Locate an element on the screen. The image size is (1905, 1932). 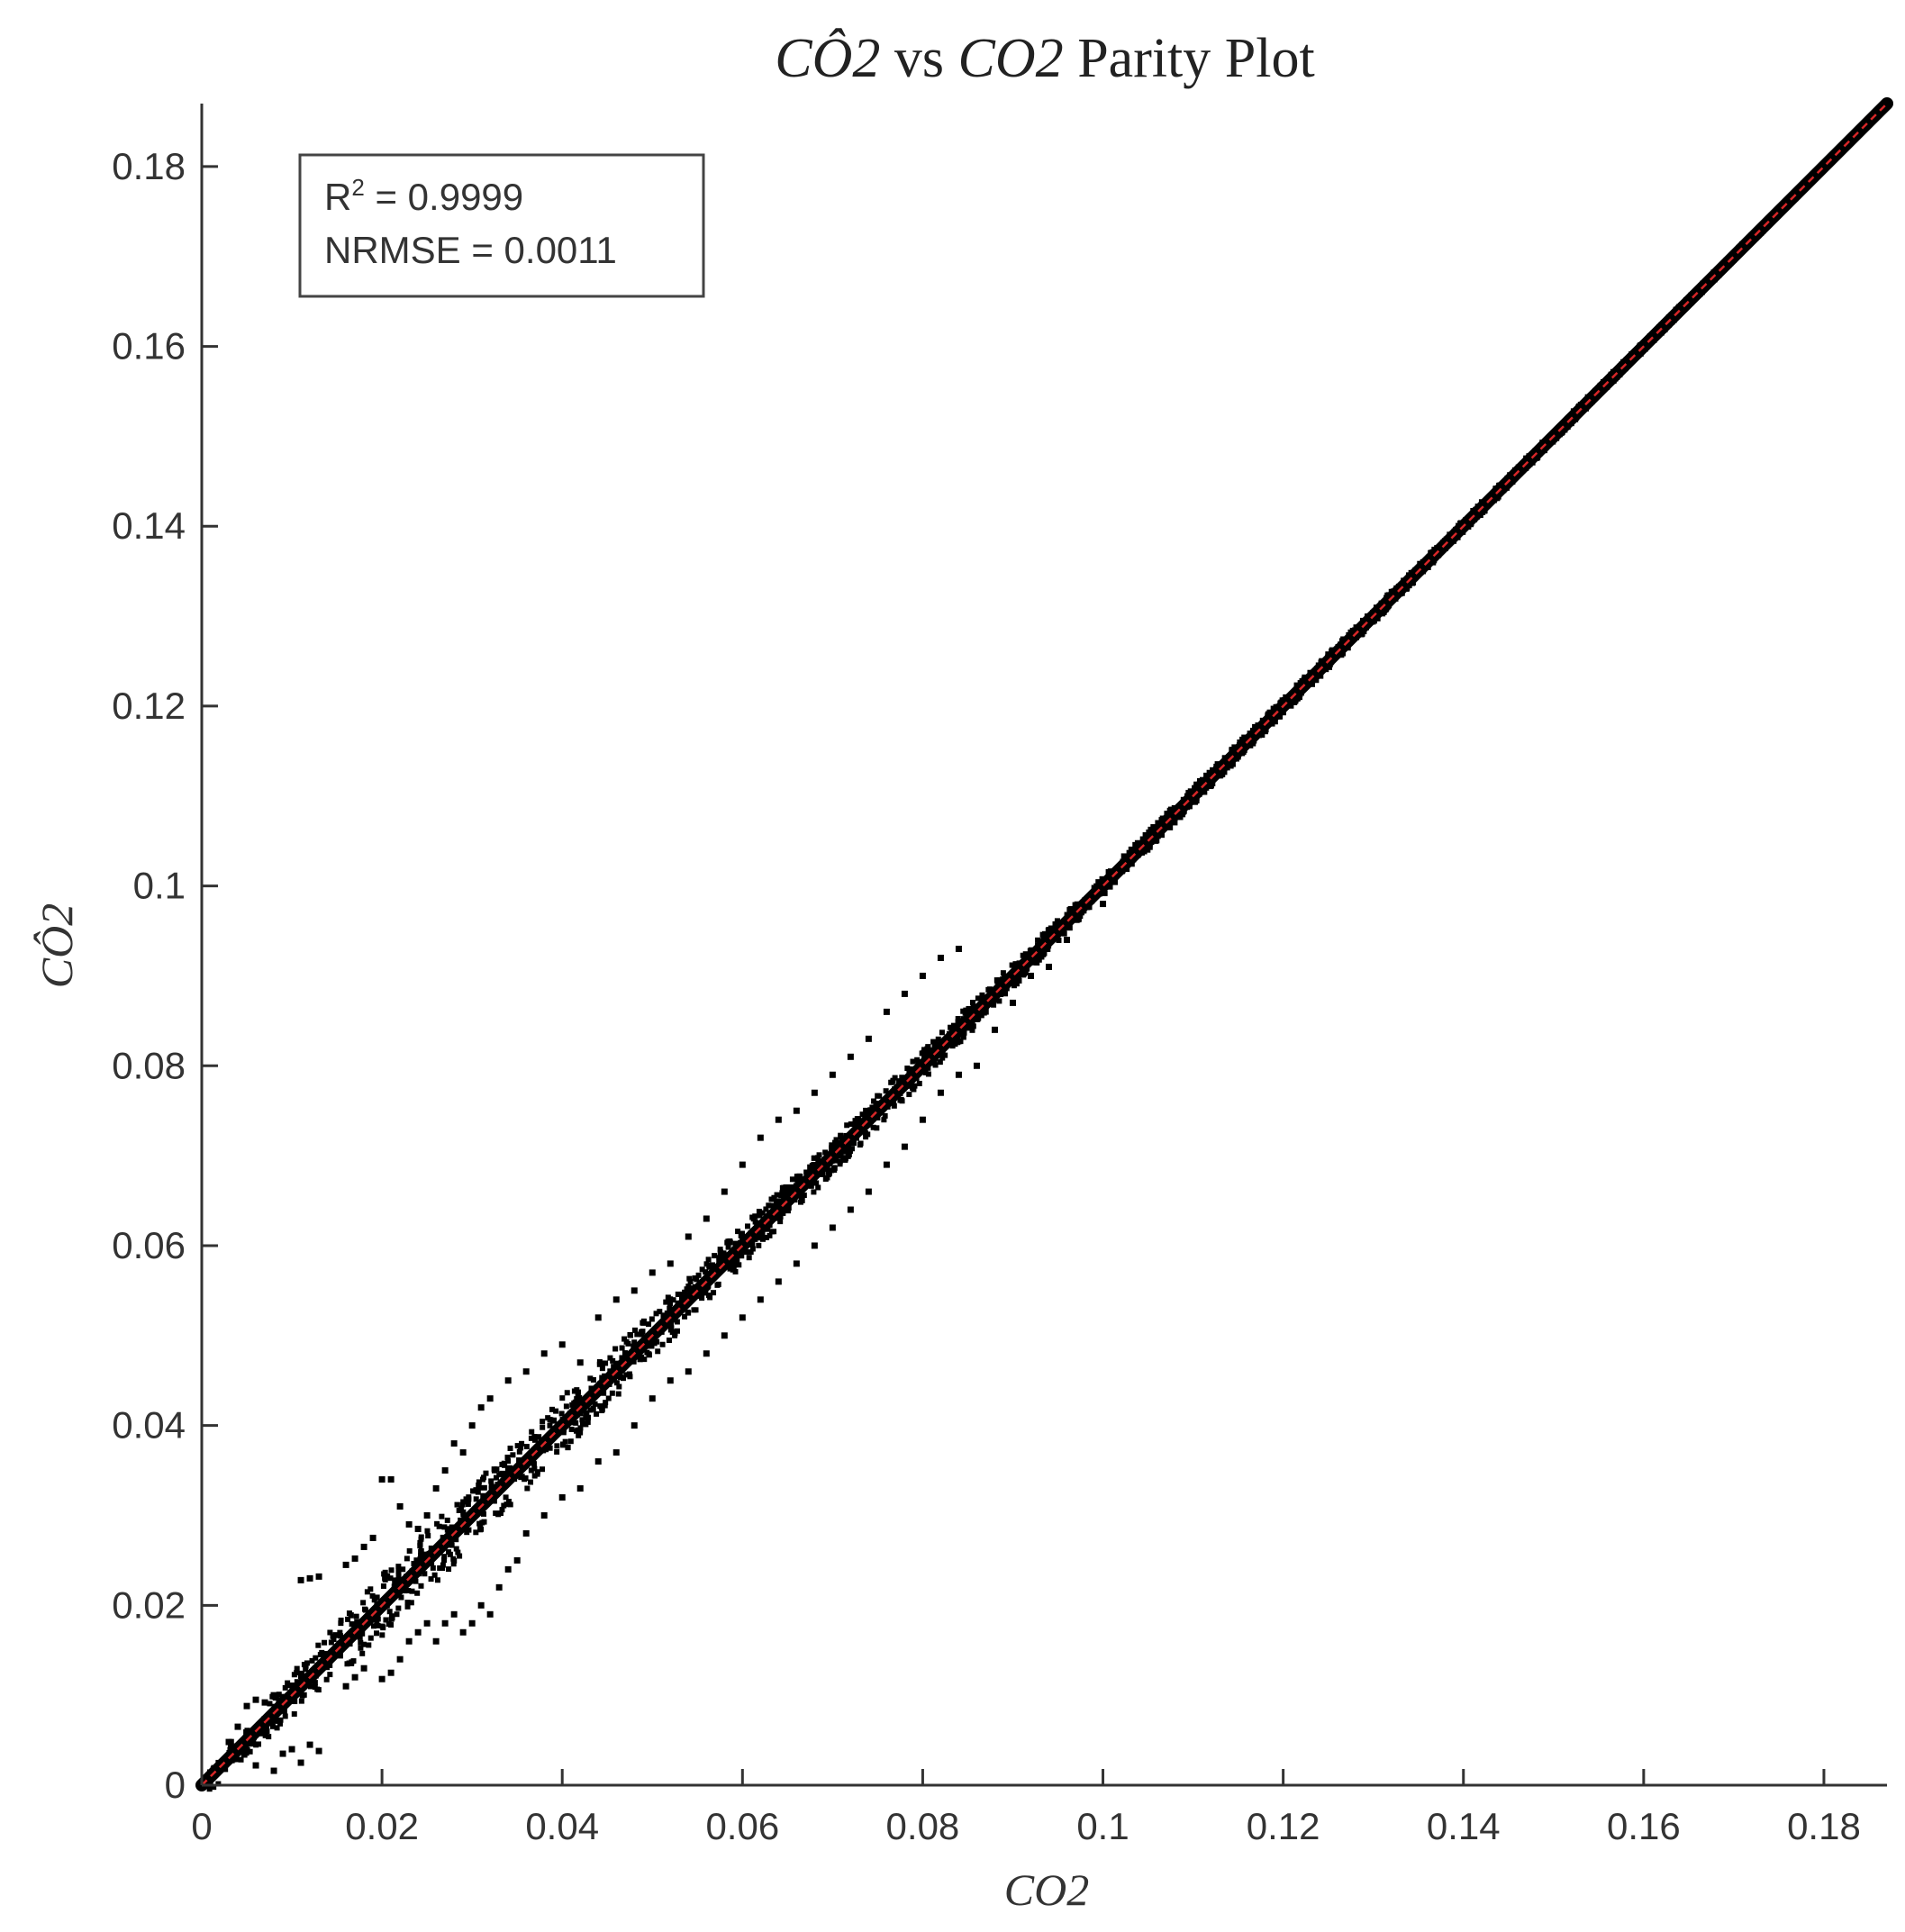
y-tick-label: 0.14 is located at coordinates (149, 525).